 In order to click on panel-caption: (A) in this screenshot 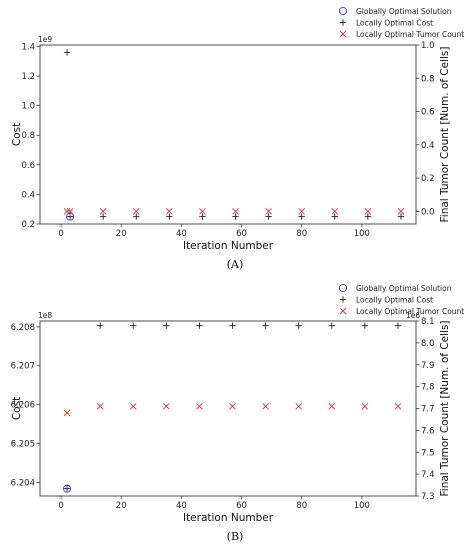, I will do `click(235, 264)`.